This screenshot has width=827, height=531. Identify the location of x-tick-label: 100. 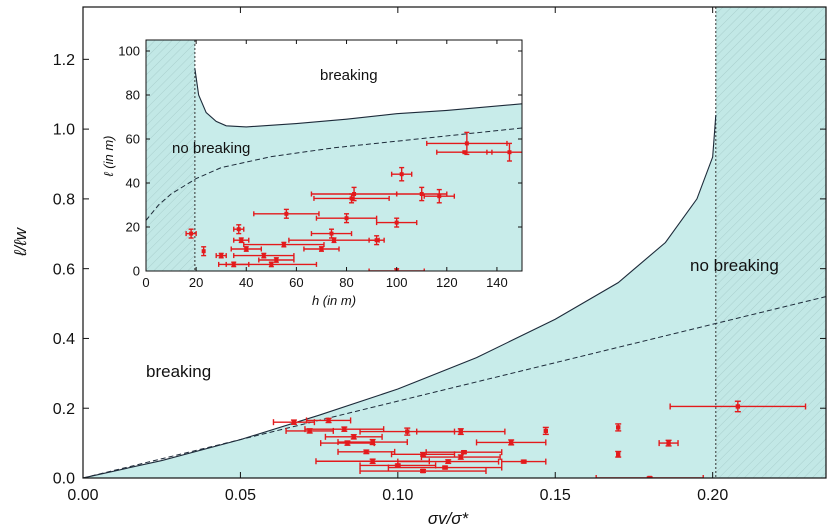
(397, 282).